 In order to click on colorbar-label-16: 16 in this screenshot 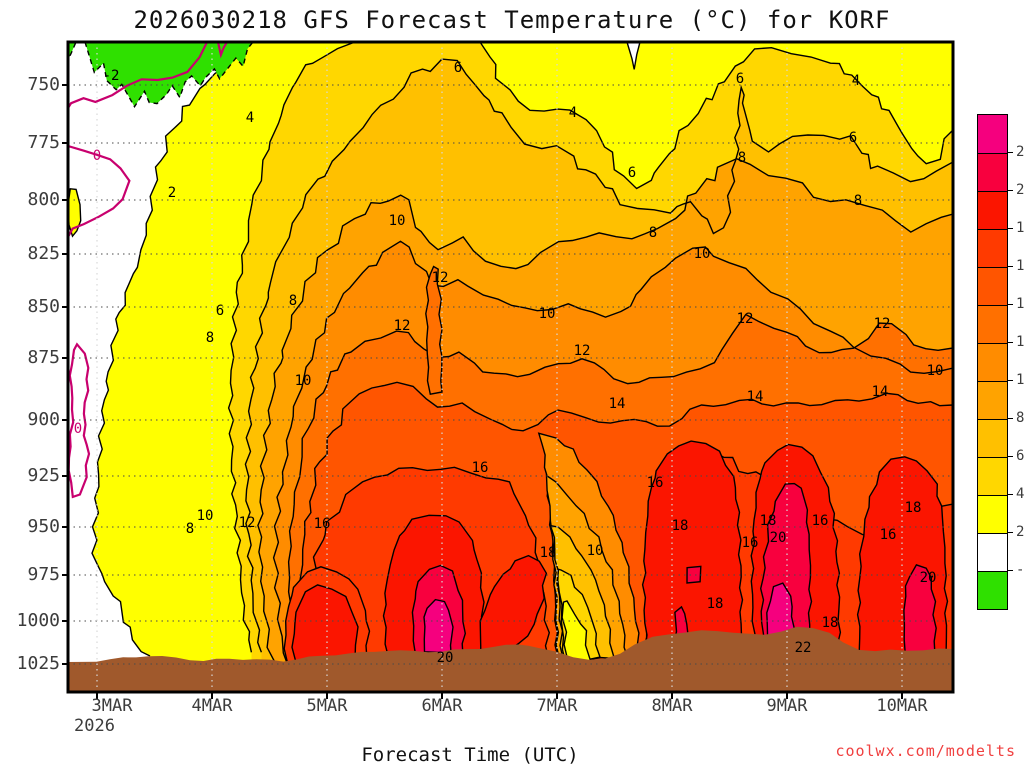, I will do `click(1020, 266)`.